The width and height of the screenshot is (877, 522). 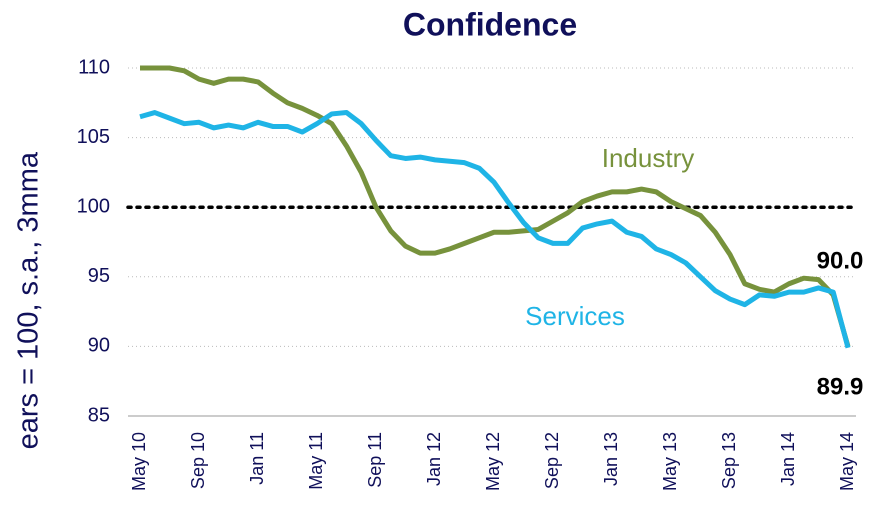 What do you see at coordinates (493, 461) in the screenshot?
I see `x-tick-label: May 12` at bounding box center [493, 461].